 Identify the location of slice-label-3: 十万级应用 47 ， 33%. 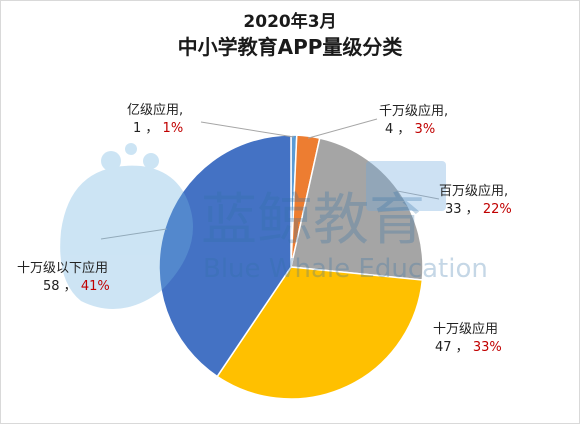
(467, 338).